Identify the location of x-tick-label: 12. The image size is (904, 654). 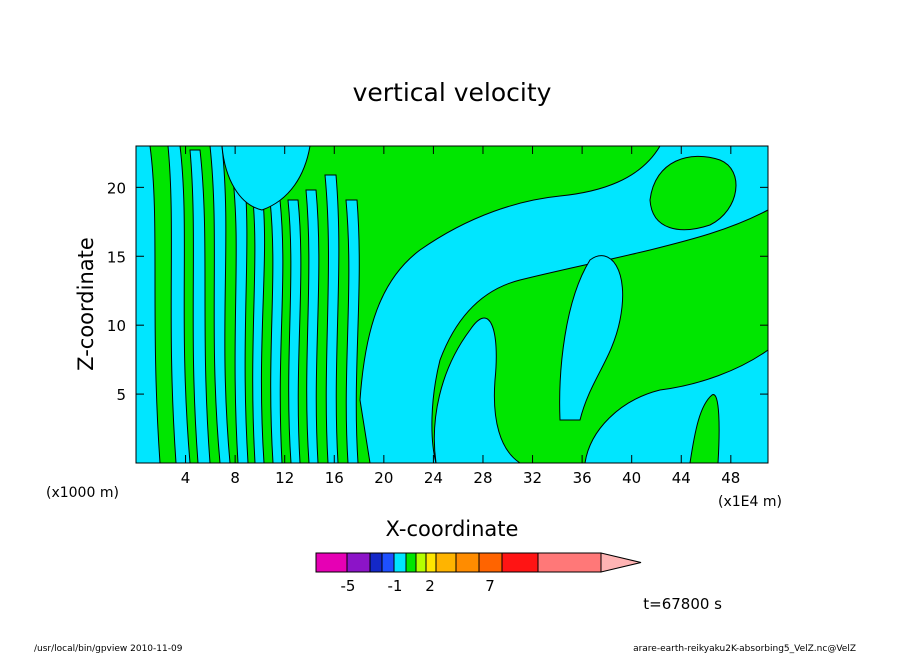
(284, 478).